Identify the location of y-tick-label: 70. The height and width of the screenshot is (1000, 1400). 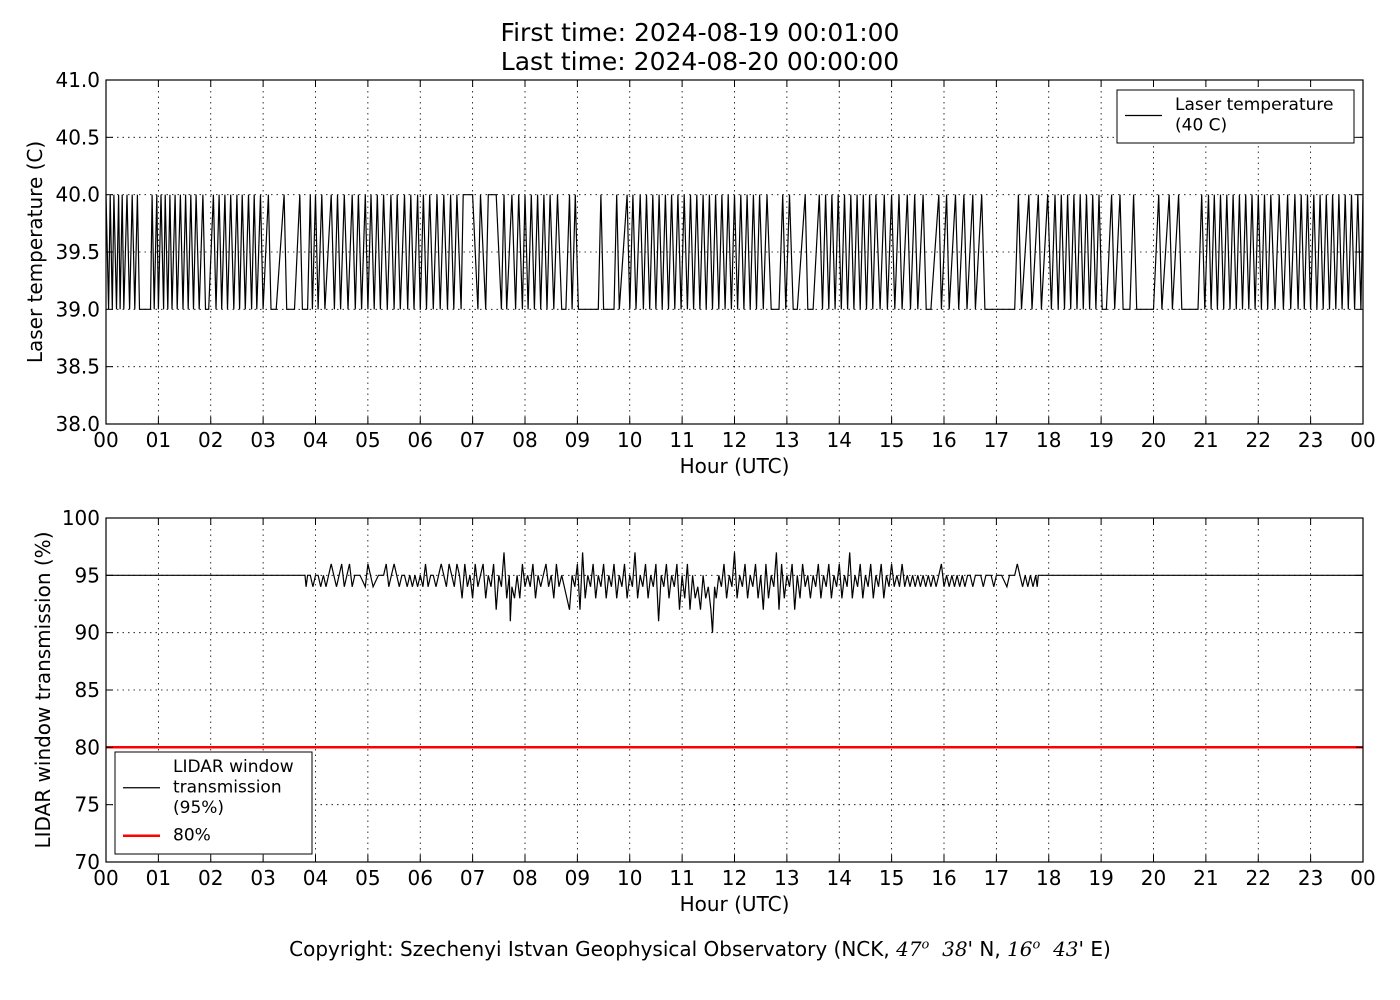
(87, 862).